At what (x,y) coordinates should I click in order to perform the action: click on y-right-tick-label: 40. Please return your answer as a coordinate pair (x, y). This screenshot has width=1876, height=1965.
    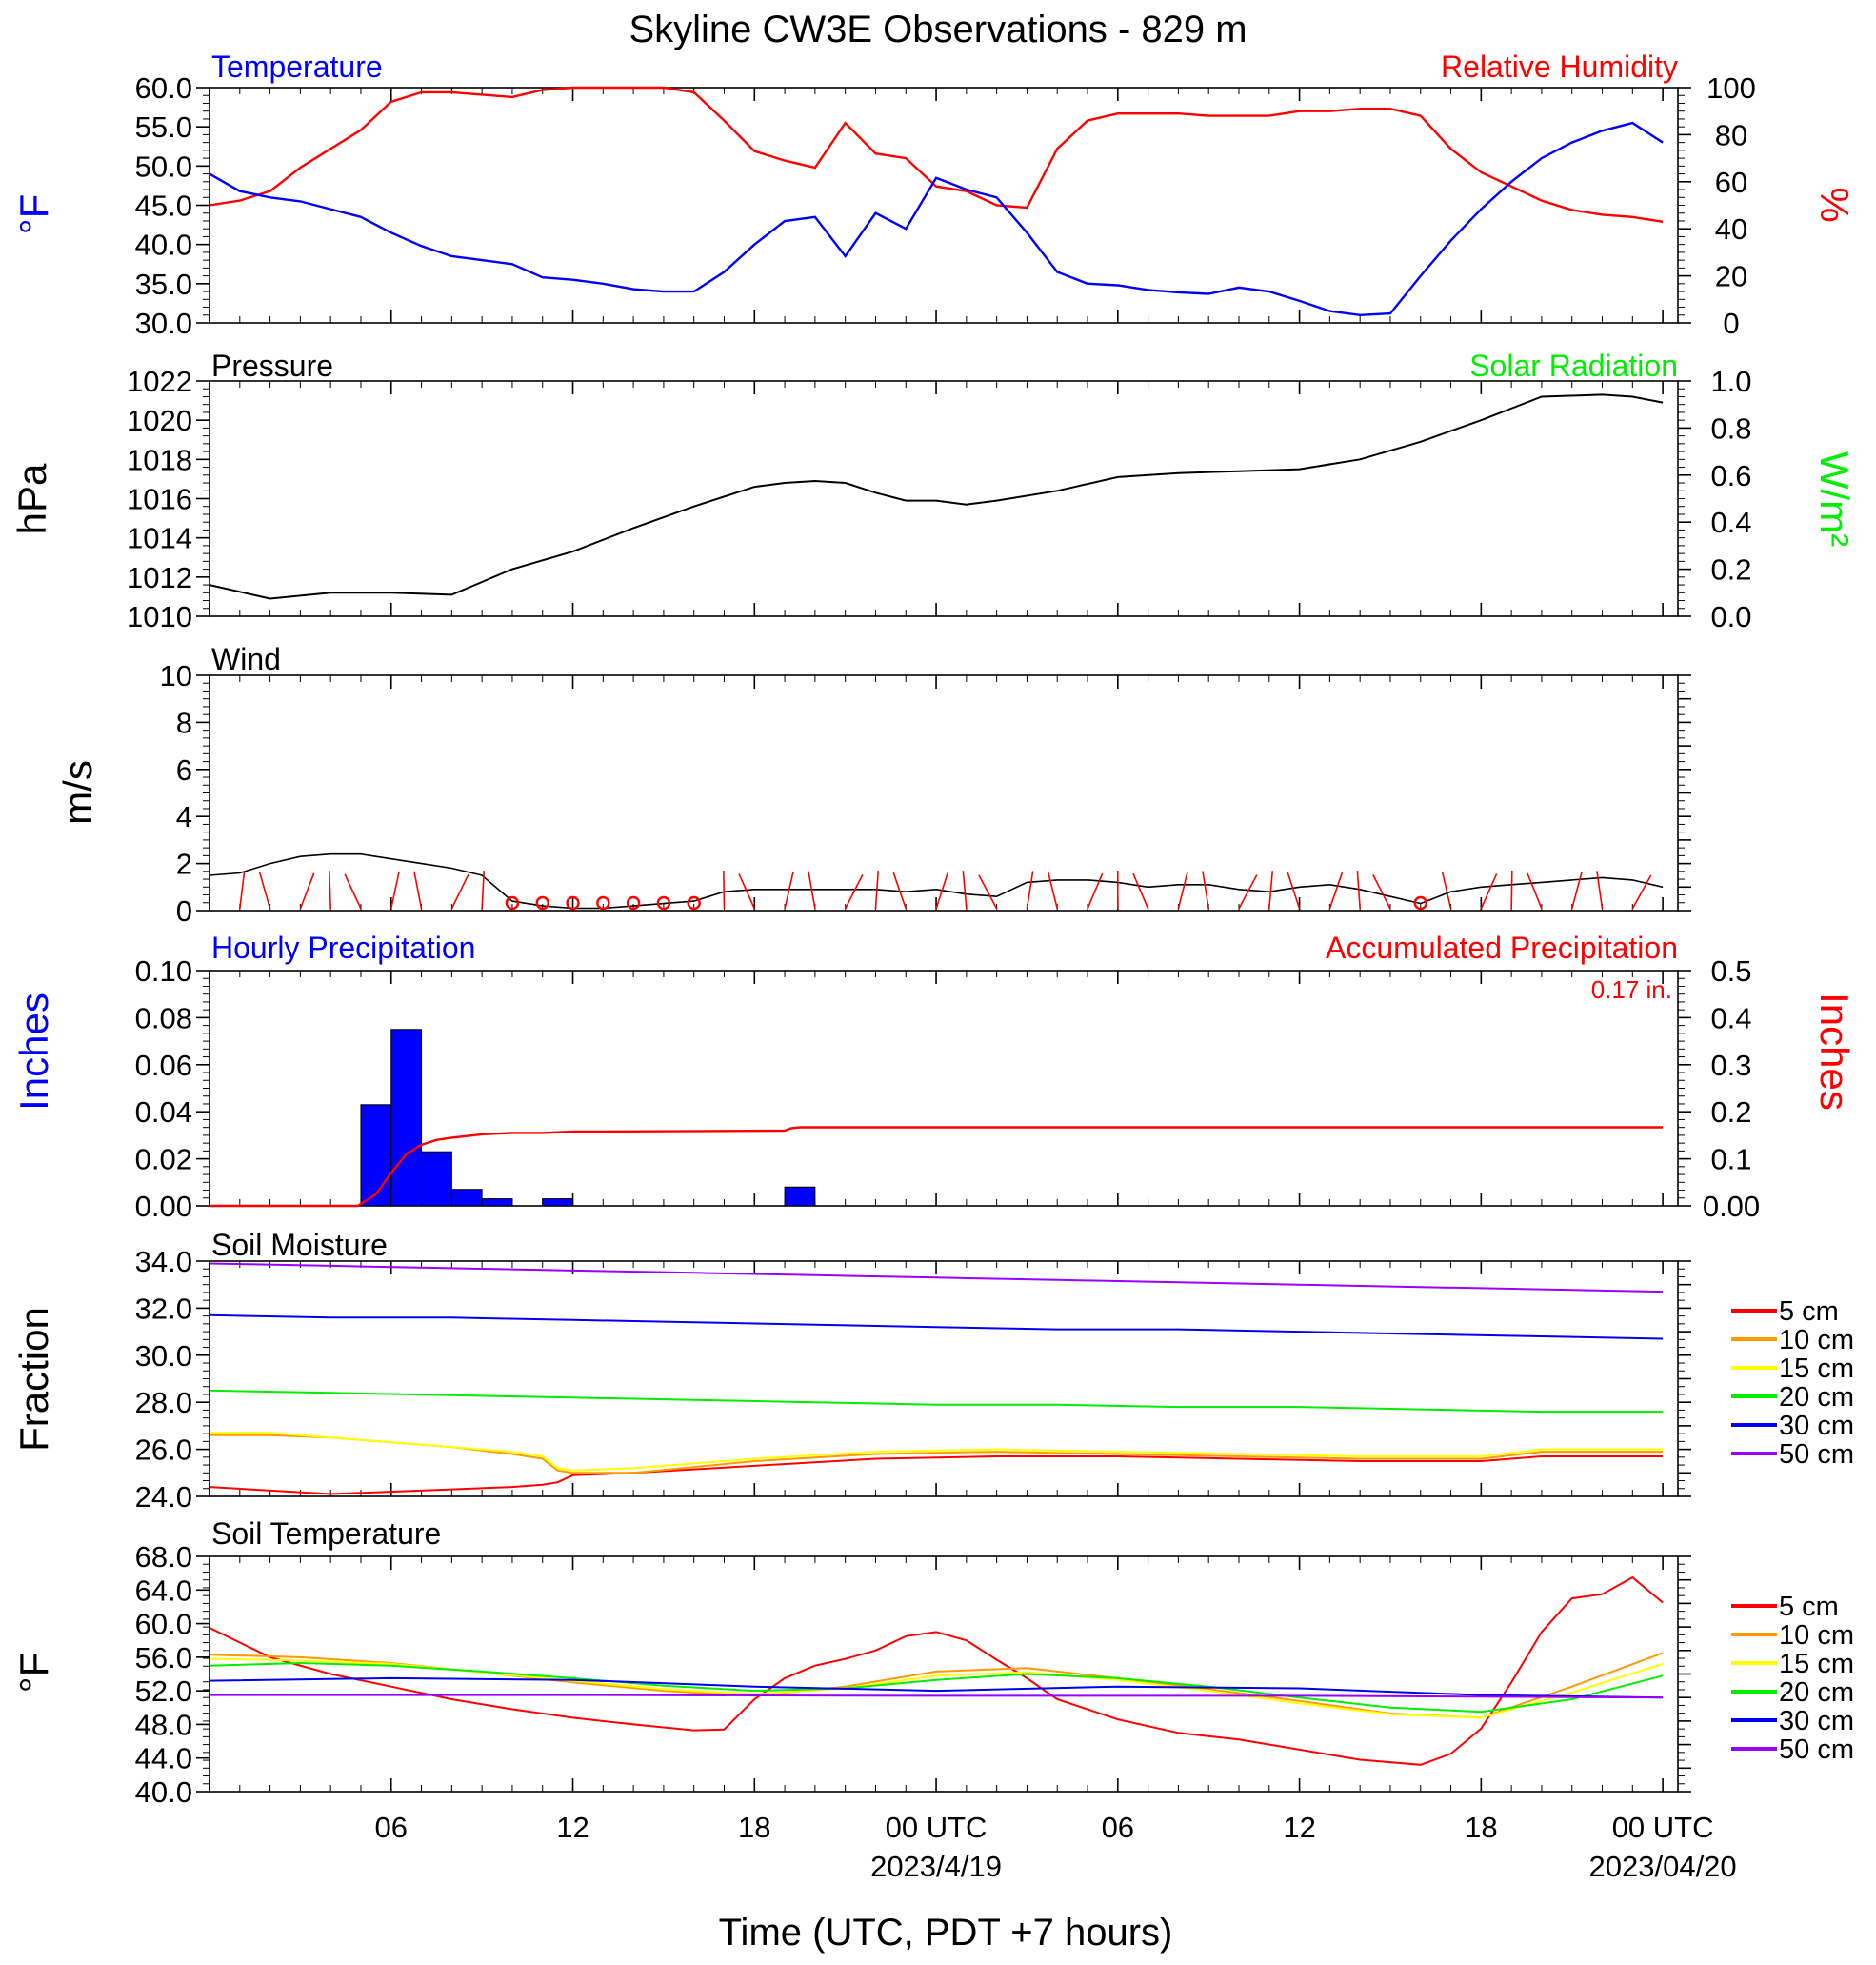
    Looking at the image, I should click on (1731, 229).